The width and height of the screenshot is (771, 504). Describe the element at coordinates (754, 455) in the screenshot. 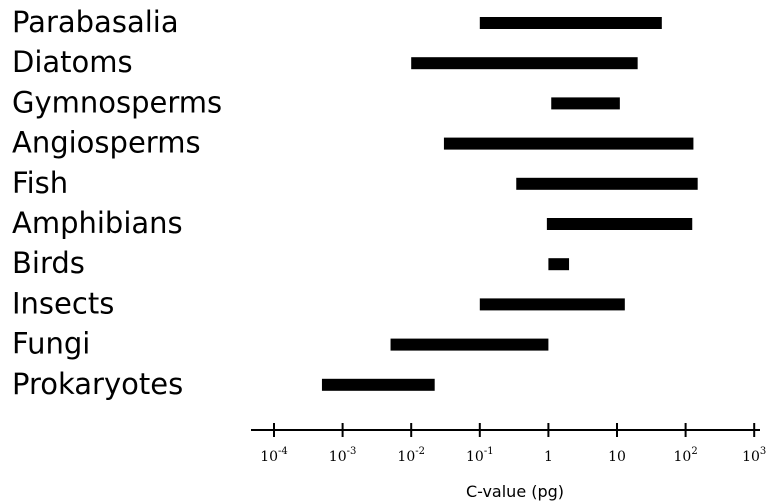

I see `x-tick-label: 10³` at that location.